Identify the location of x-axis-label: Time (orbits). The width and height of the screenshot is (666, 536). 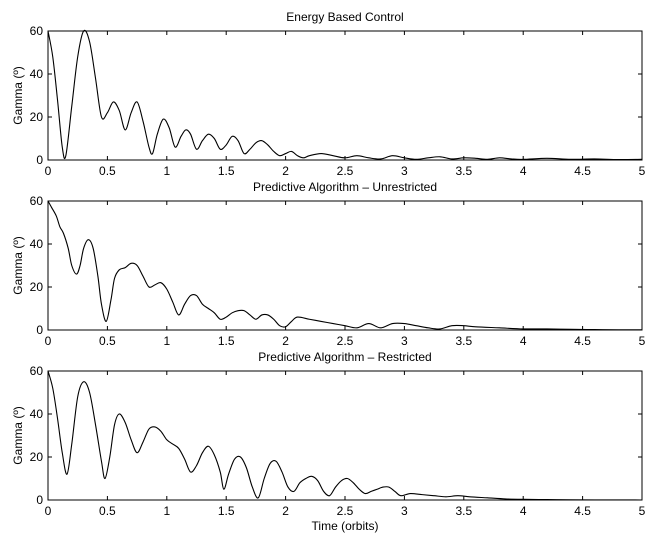
(345, 526).